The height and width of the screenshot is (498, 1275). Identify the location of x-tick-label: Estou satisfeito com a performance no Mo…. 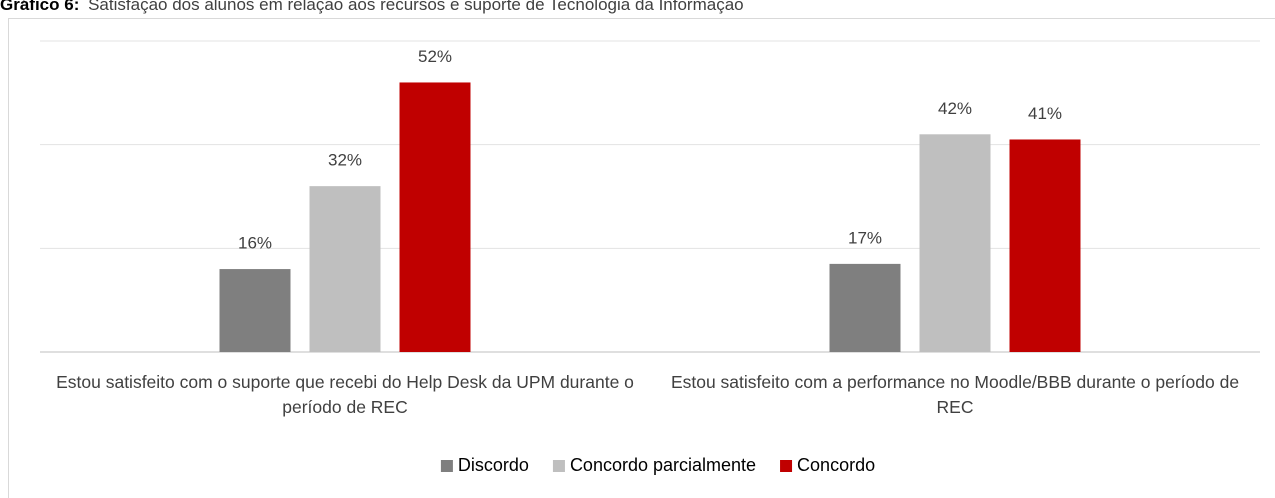
(955, 394).